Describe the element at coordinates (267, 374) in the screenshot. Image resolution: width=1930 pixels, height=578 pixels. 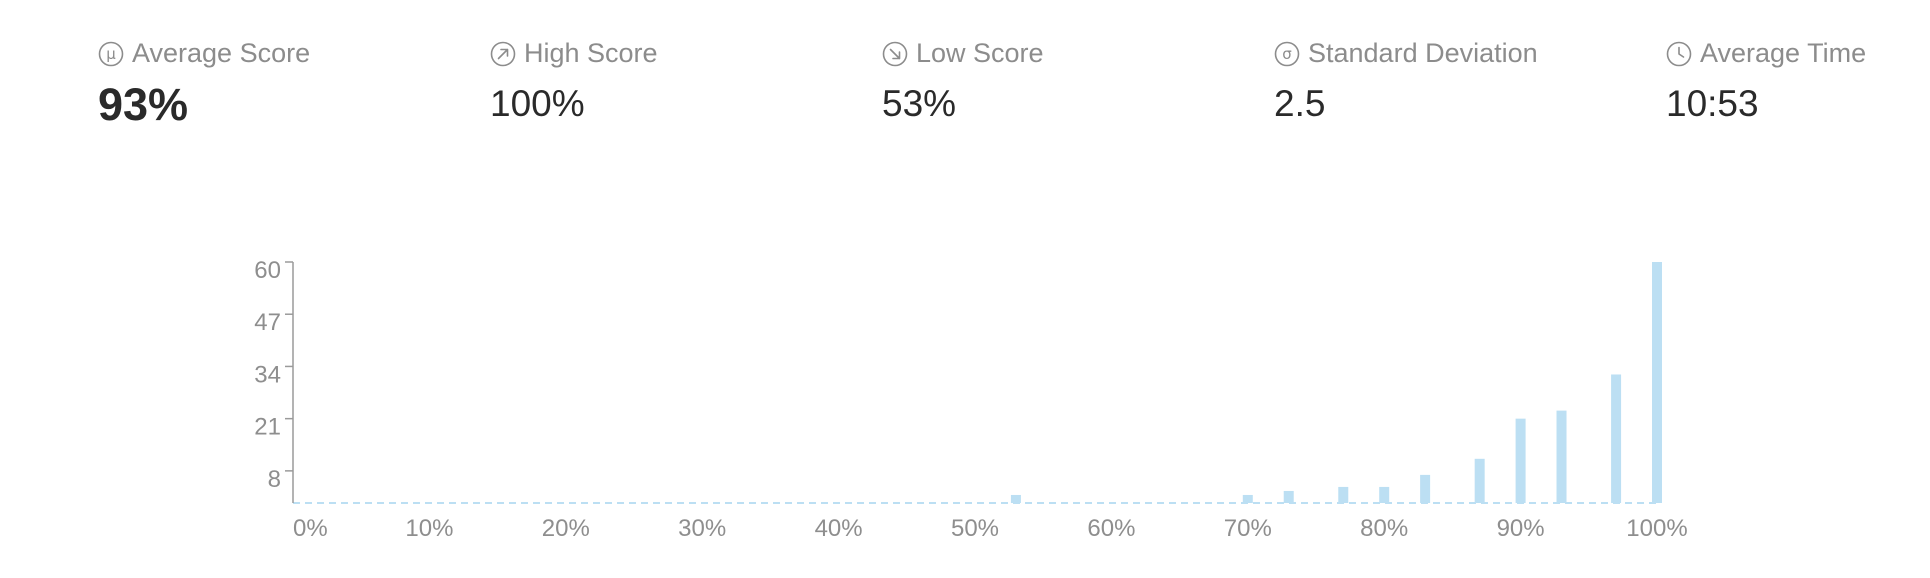
I see `y-tick-label: 34` at that location.